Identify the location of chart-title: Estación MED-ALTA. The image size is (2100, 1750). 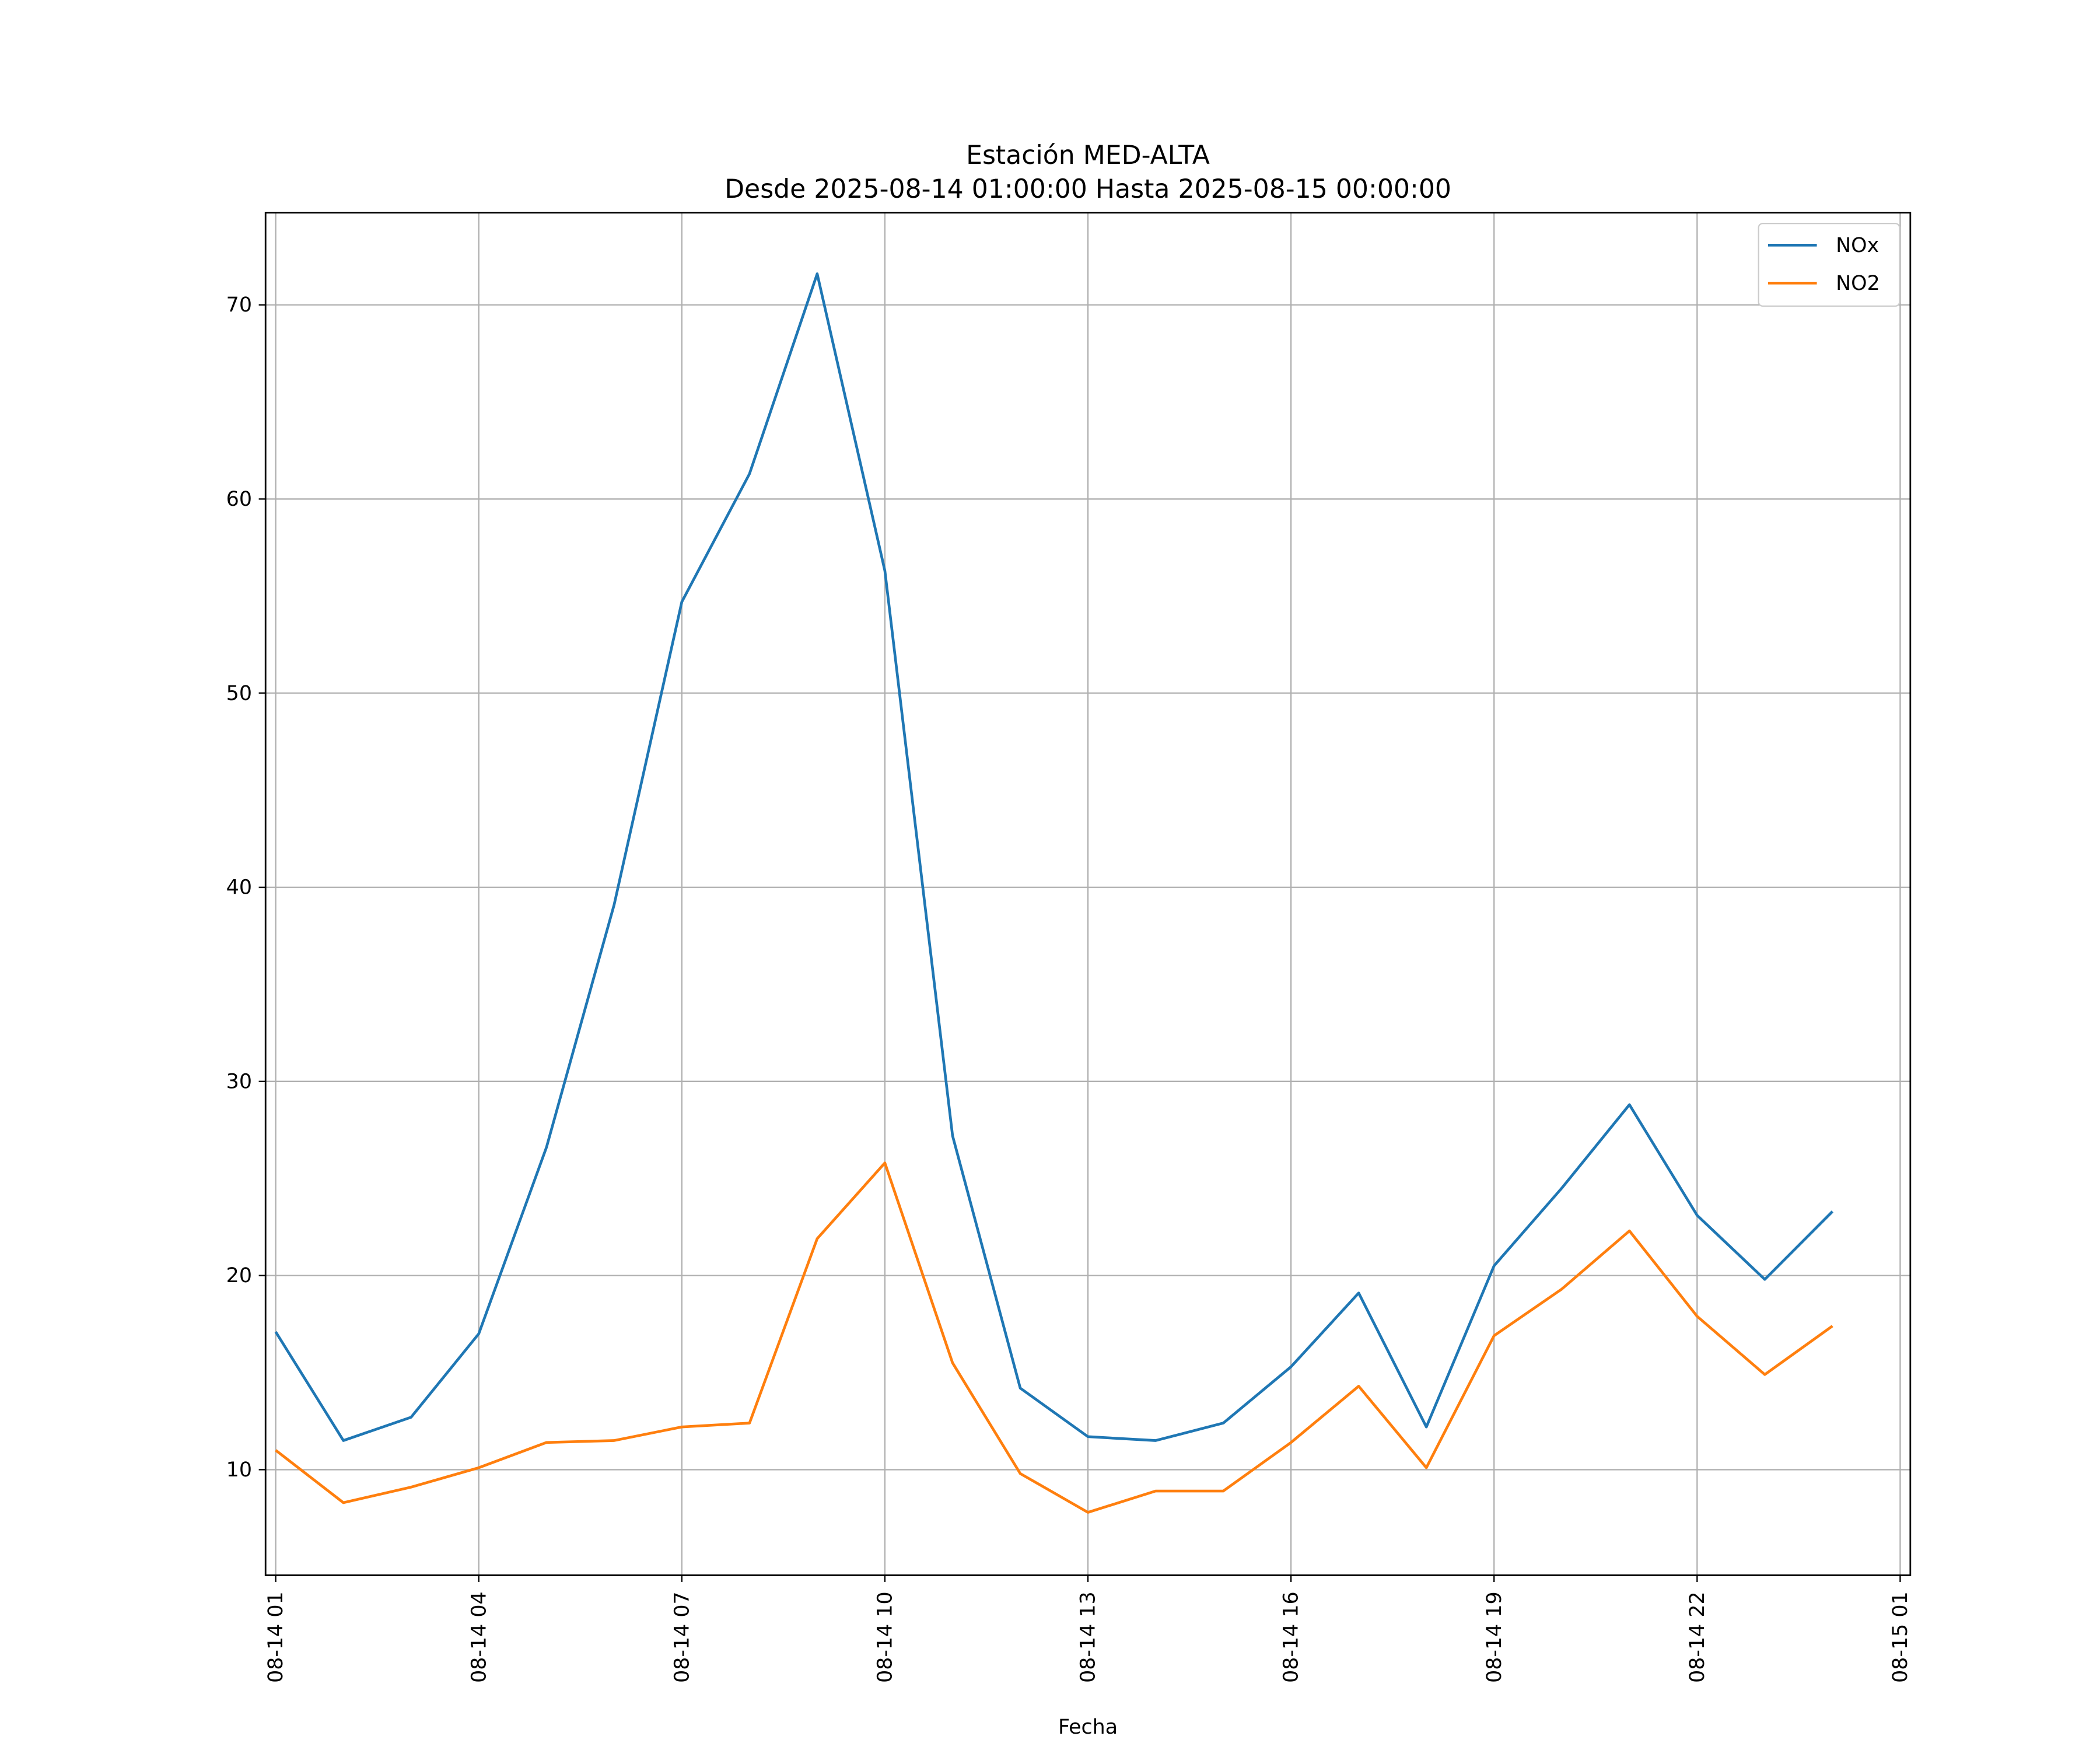
(1088, 155).